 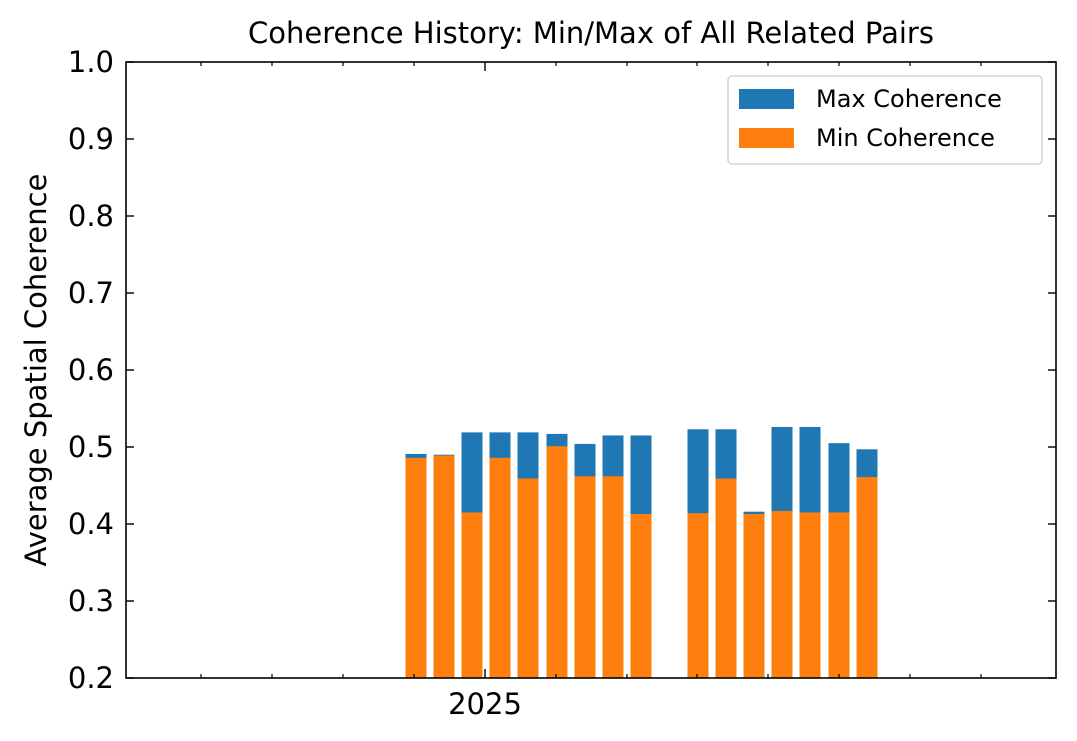 I want to click on legend-max-label: Max Coherence, so click(x=909, y=99).